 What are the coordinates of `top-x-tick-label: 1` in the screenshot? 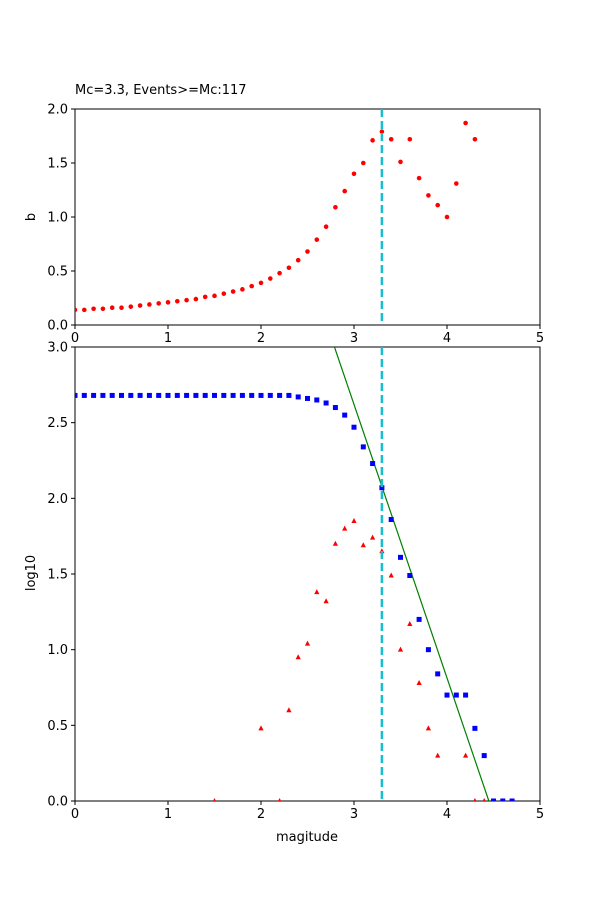 It's located at (168, 338).